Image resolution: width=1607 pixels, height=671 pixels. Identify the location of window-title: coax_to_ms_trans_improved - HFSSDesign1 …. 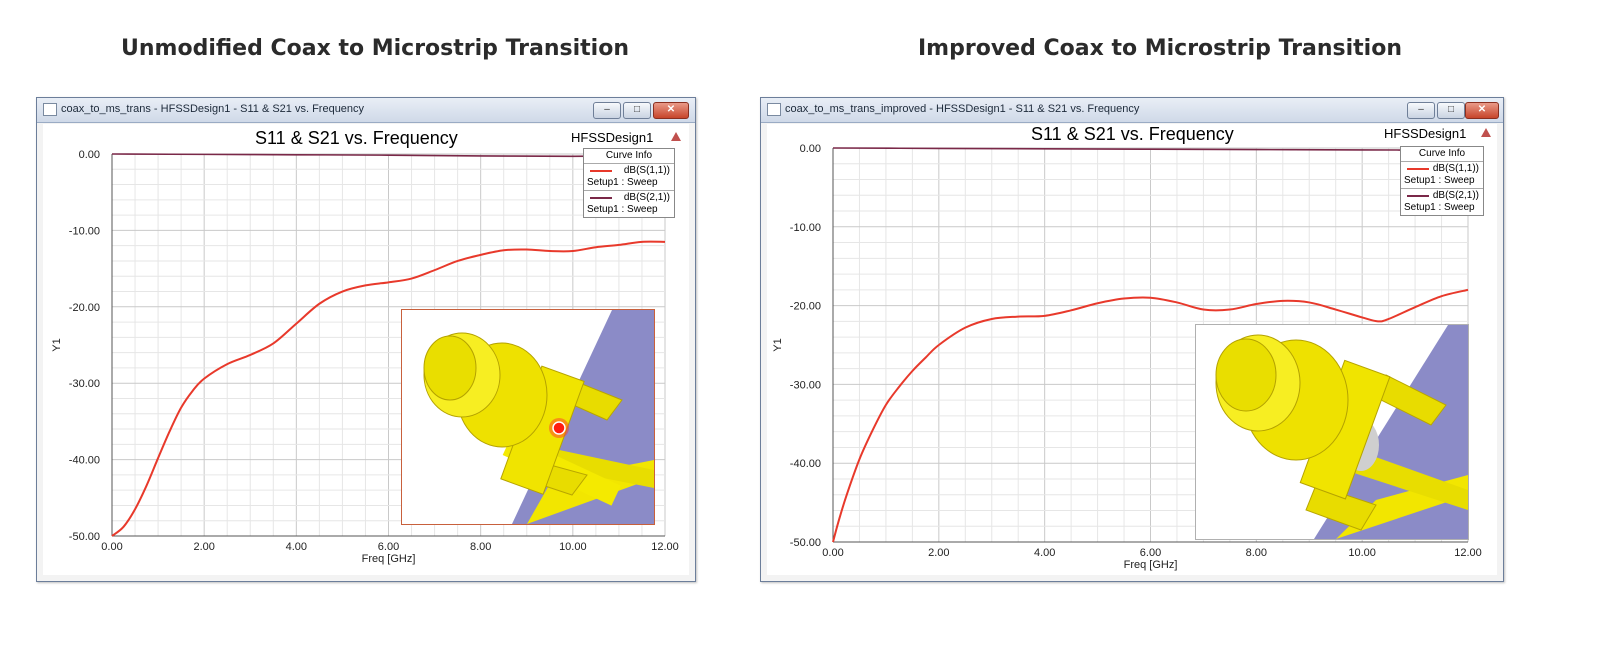
(962, 109).